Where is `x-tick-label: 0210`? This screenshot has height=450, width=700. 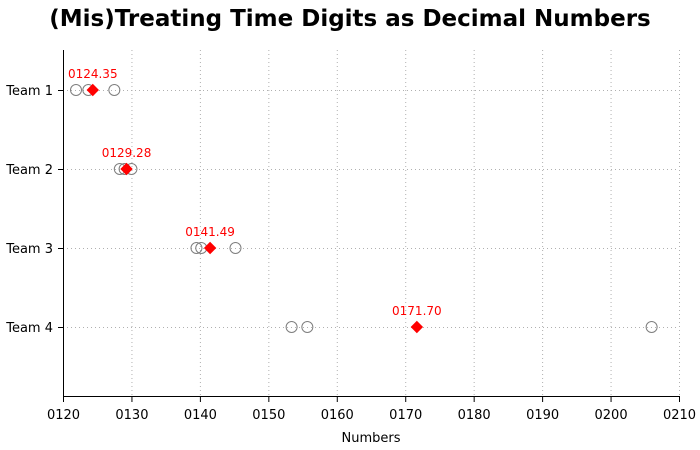
x-tick-label: 0210 is located at coordinates (679, 415).